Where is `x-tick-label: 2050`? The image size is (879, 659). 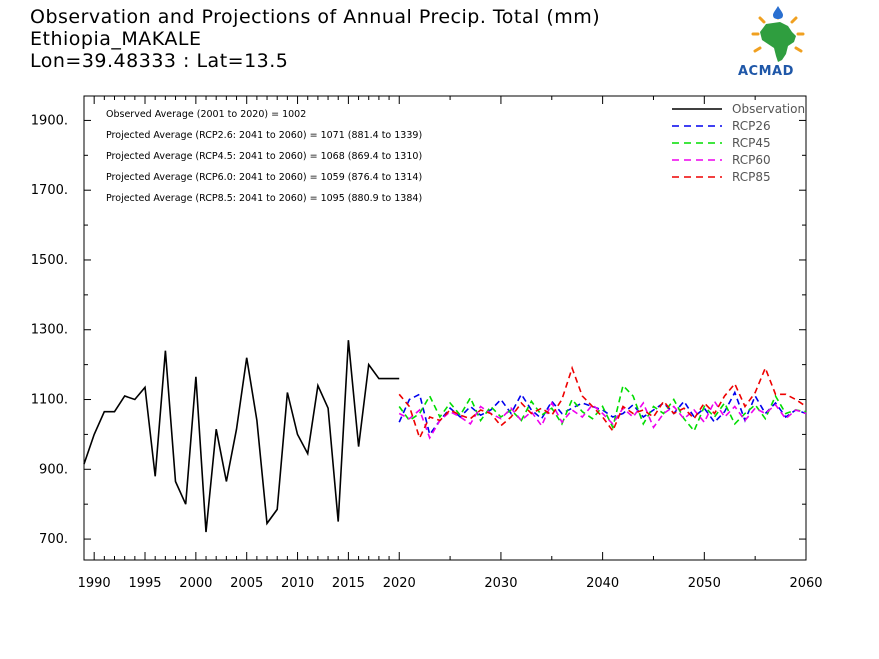 x-tick-label: 2050 is located at coordinates (704, 583).